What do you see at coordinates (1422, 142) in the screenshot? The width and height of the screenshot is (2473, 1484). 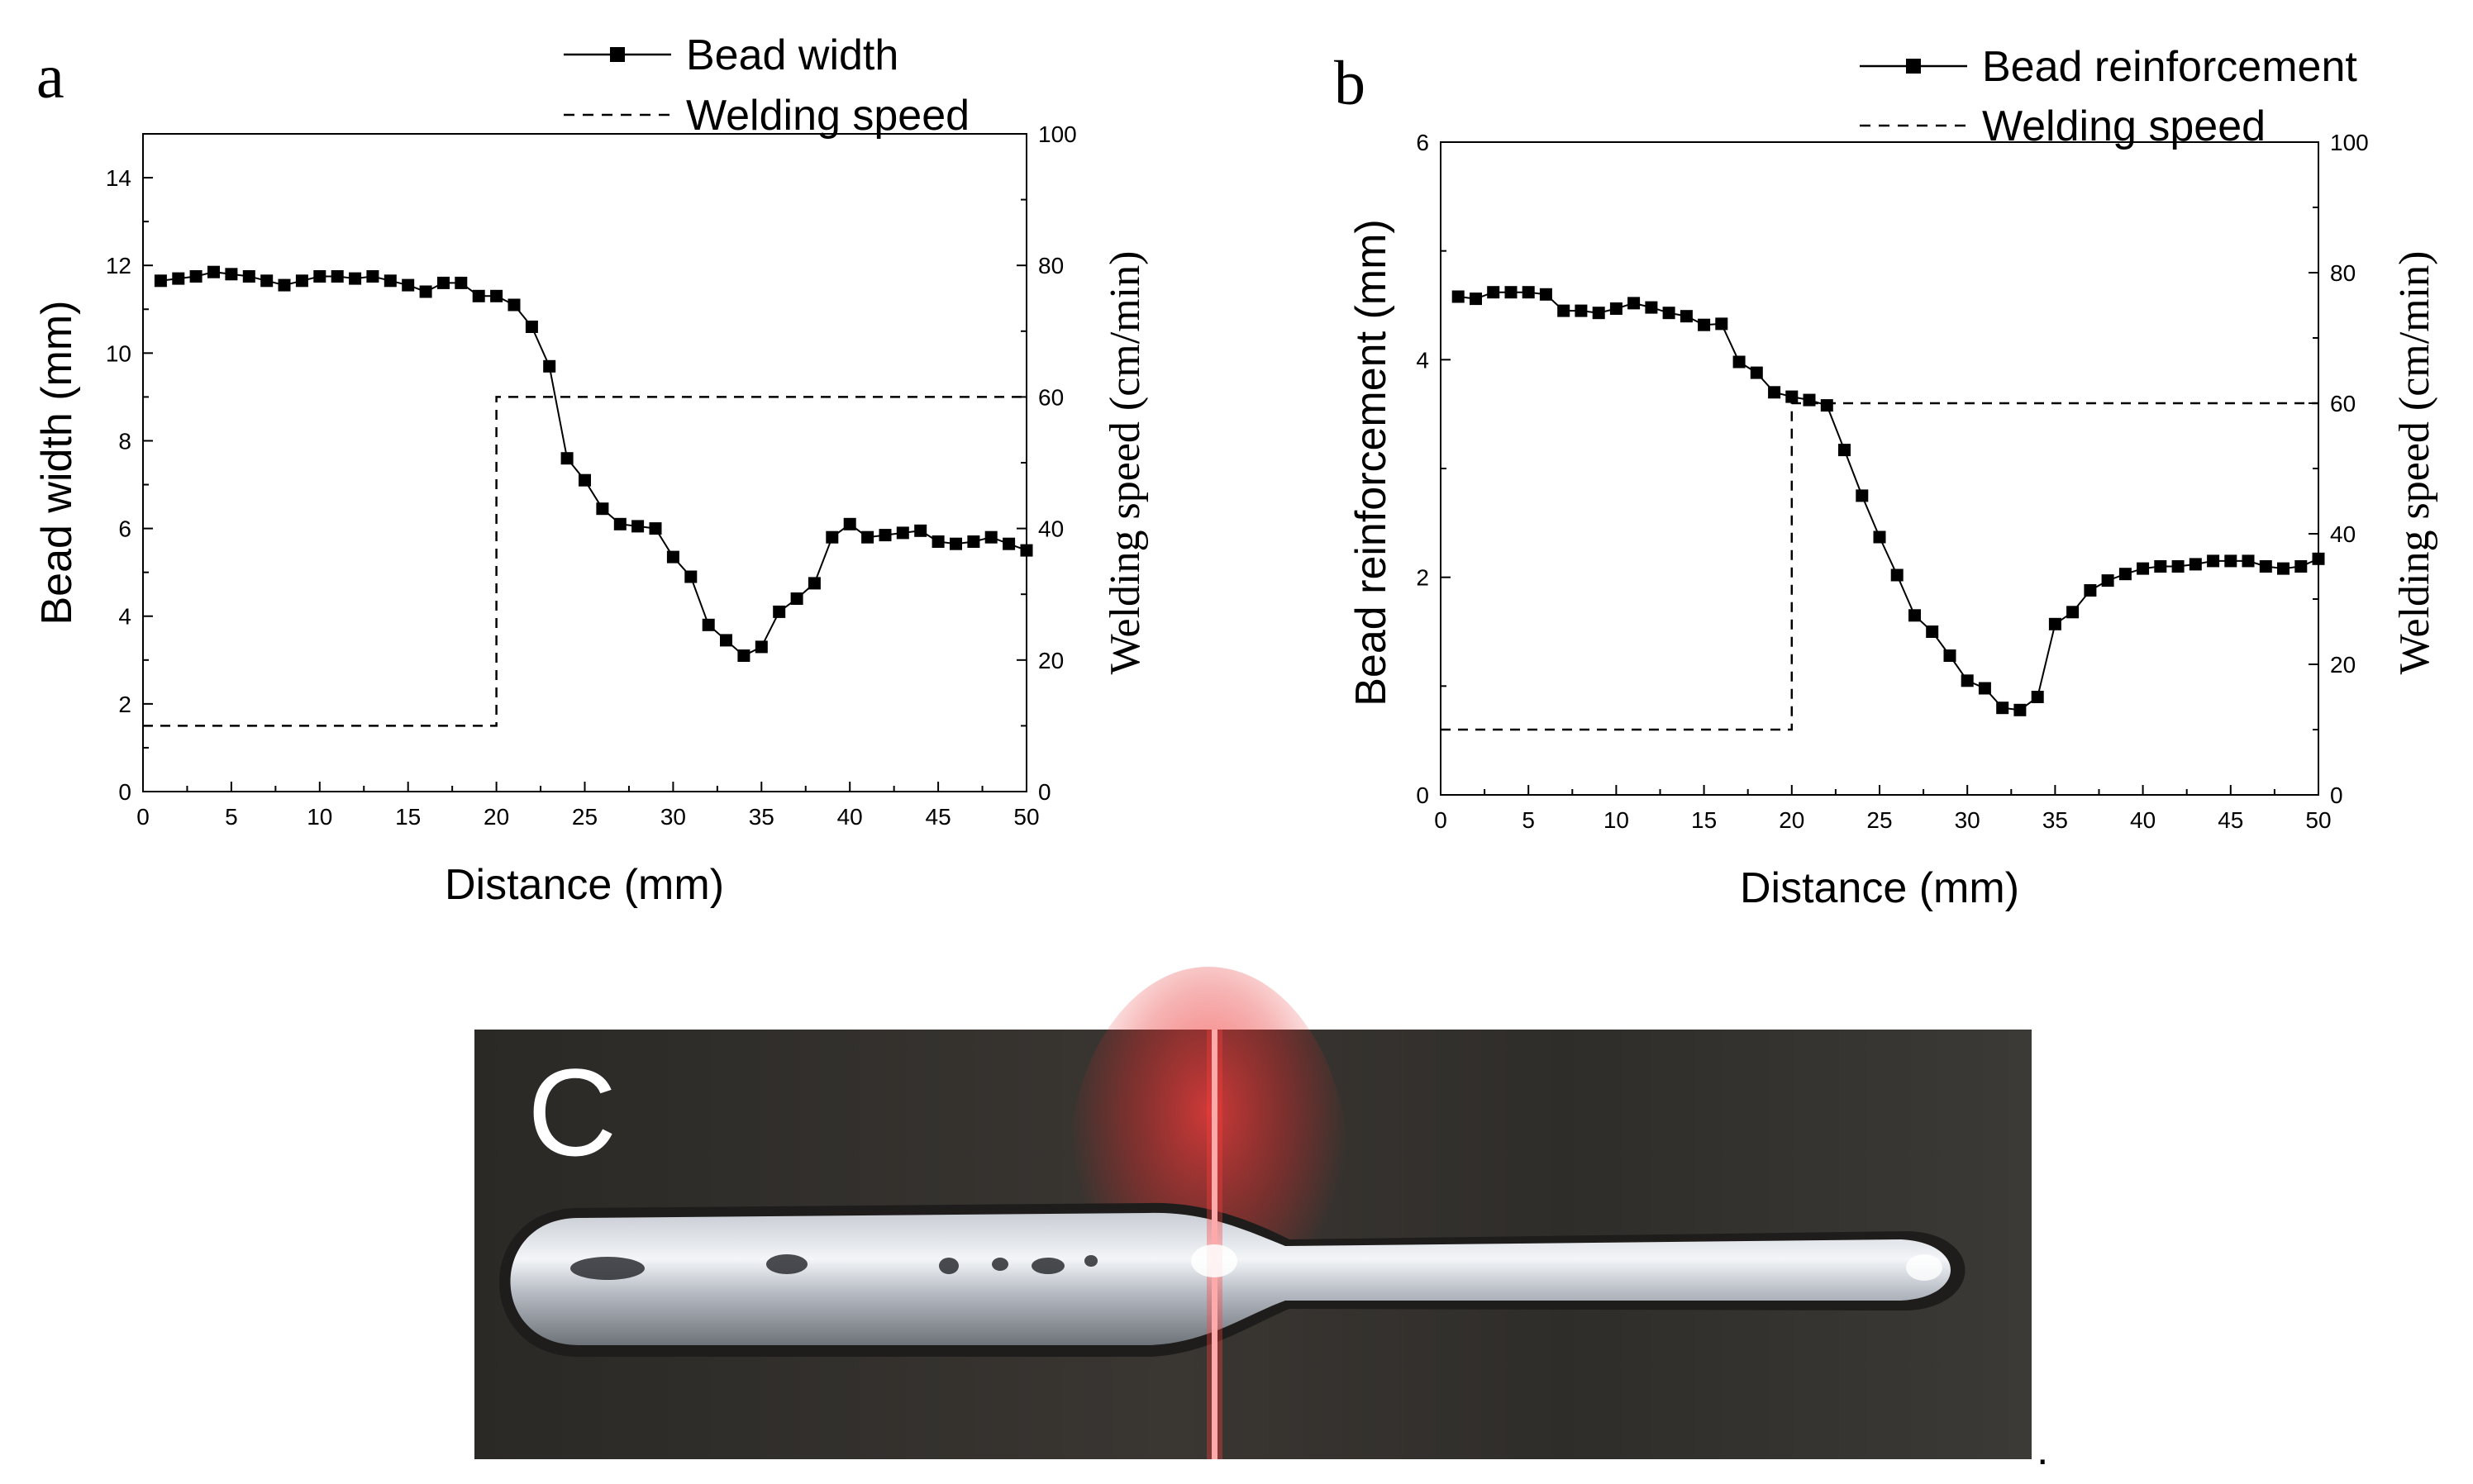 I see `y-tick-label: 6` at bounding box center [1422, 142].